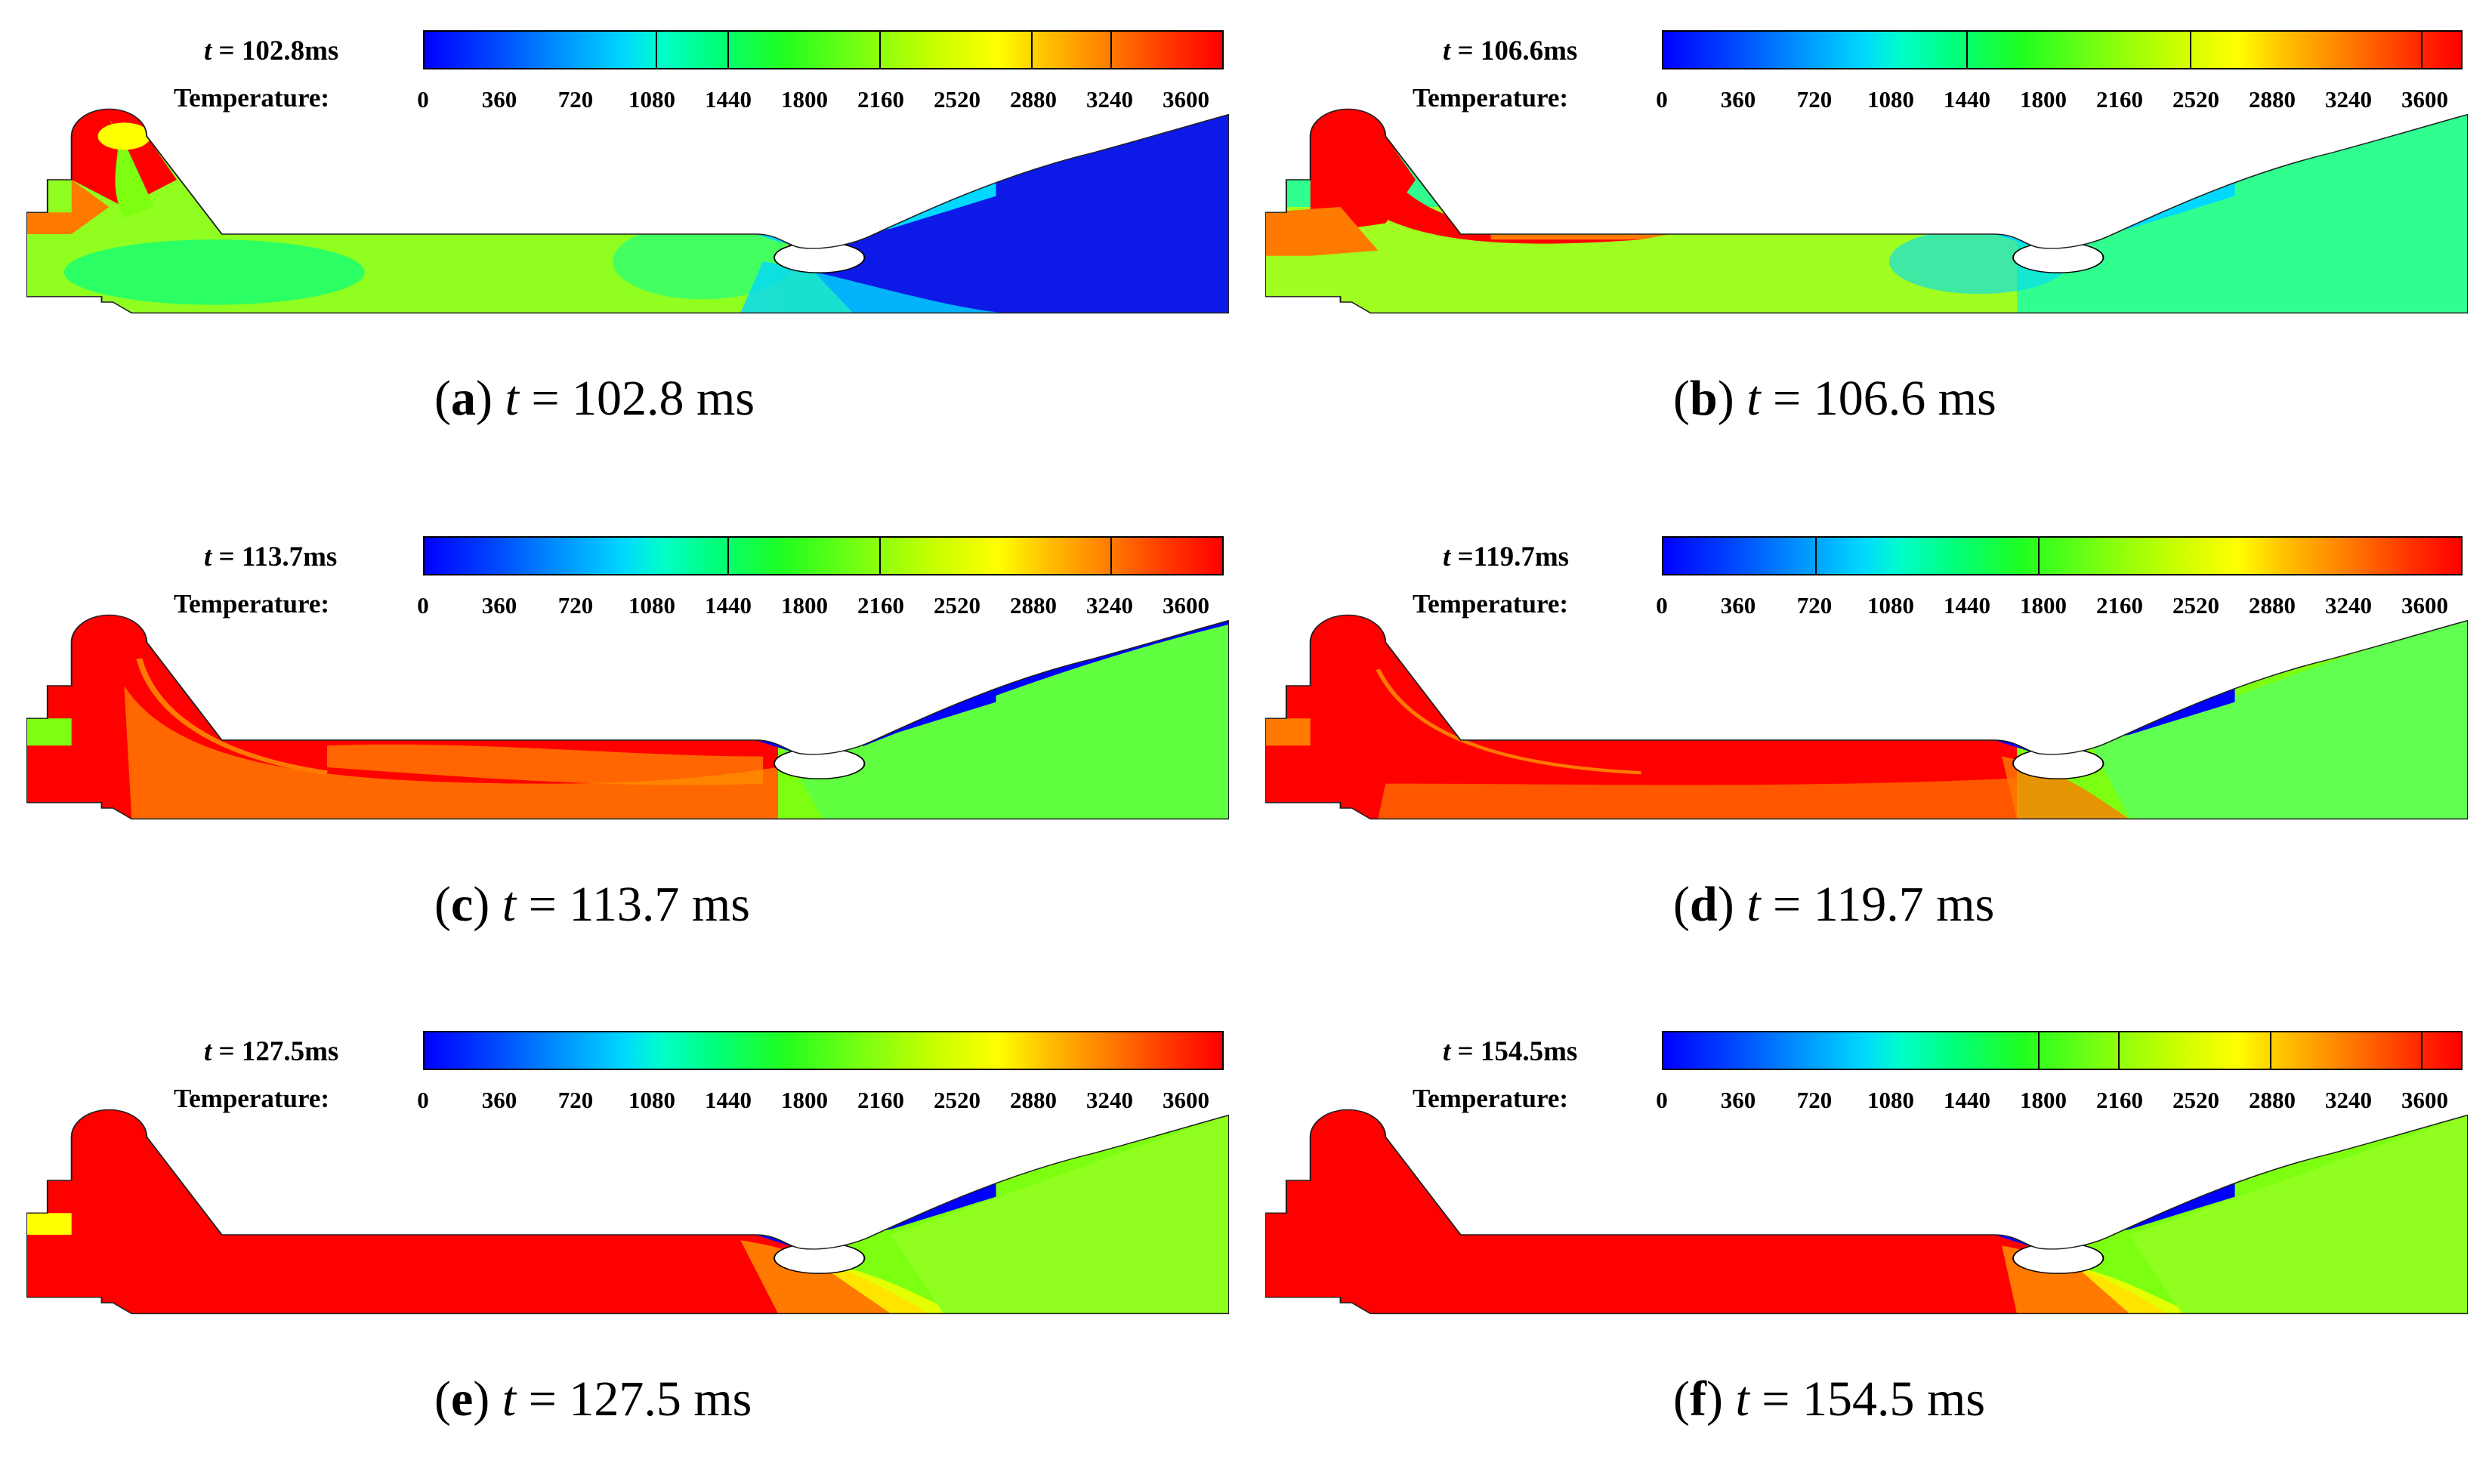 The image size is (2492, 1484). What do you see at coordinates (275, 556) in the screenshot?
I see `time-label-value: = 113.7ms` at bounding box center [275, 556].